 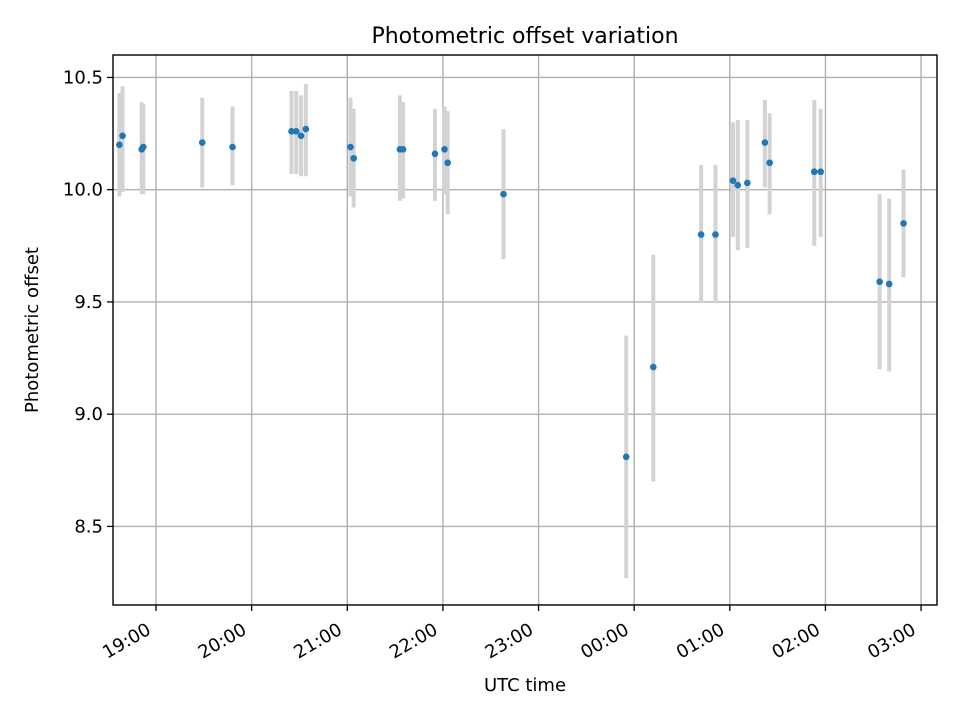 I want to click on y-tick-label: 10.0, so click(x=83, y=190).